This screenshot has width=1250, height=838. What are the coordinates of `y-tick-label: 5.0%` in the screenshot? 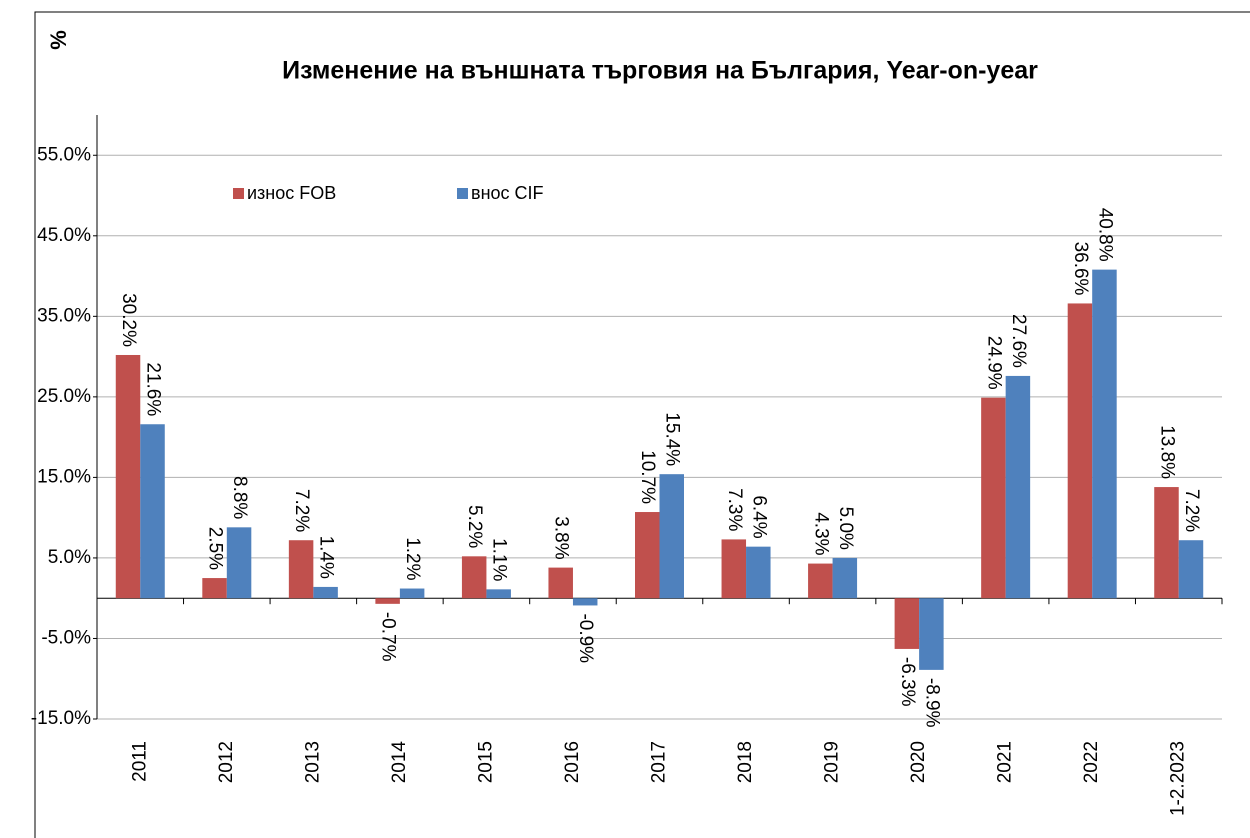 It's located at (69, 557).